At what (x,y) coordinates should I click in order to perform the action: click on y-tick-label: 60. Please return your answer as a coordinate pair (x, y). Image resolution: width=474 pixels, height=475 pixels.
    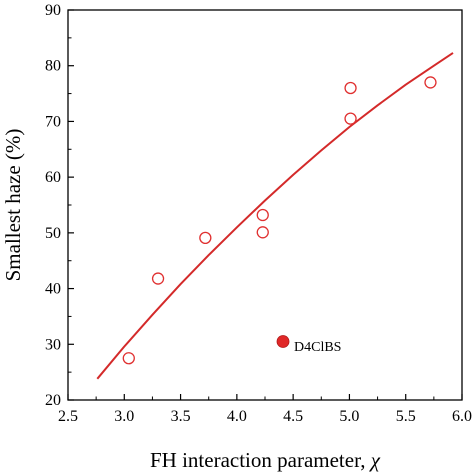
    Looking at the image, I should click on (53, 177).